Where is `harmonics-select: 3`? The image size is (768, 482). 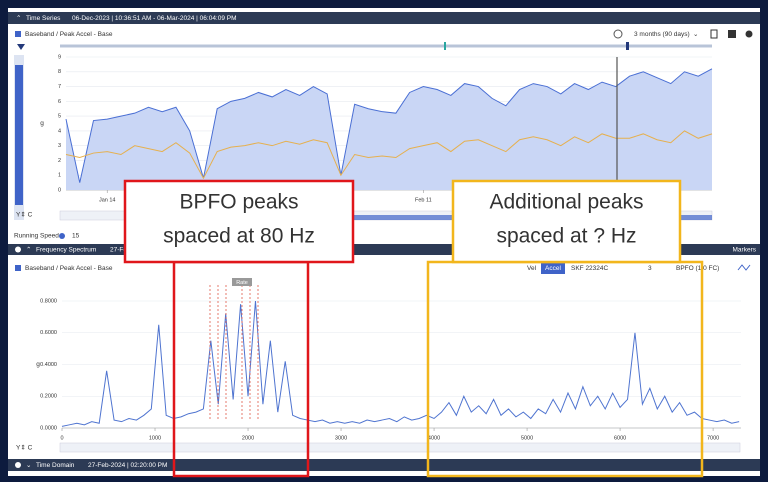
harmonics-select: 3 is located at coordinates (650, 268).